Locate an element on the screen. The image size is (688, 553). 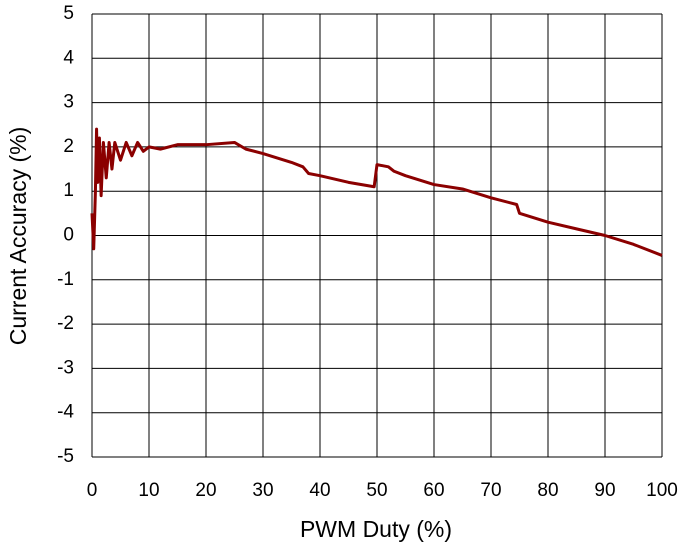
y-tick-label: 1 is located at coordinates (68, 190).